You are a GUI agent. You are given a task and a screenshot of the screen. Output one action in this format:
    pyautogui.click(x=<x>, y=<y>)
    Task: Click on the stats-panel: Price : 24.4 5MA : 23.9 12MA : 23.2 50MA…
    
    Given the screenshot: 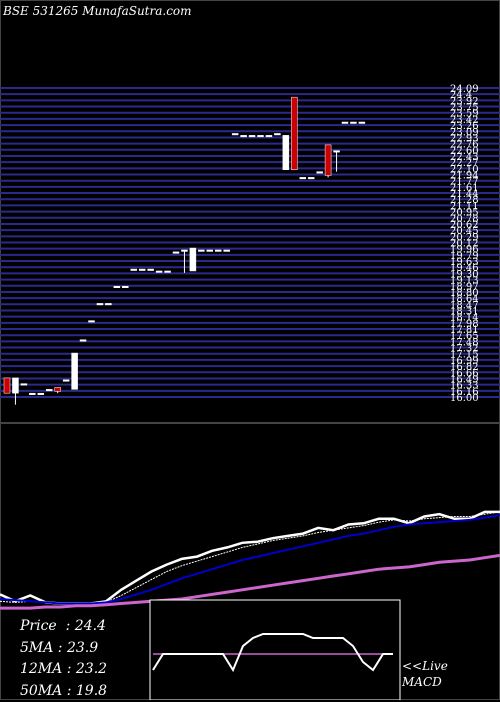 What is the action you would take?
    pyautogui.click(x=63, y=659)
    